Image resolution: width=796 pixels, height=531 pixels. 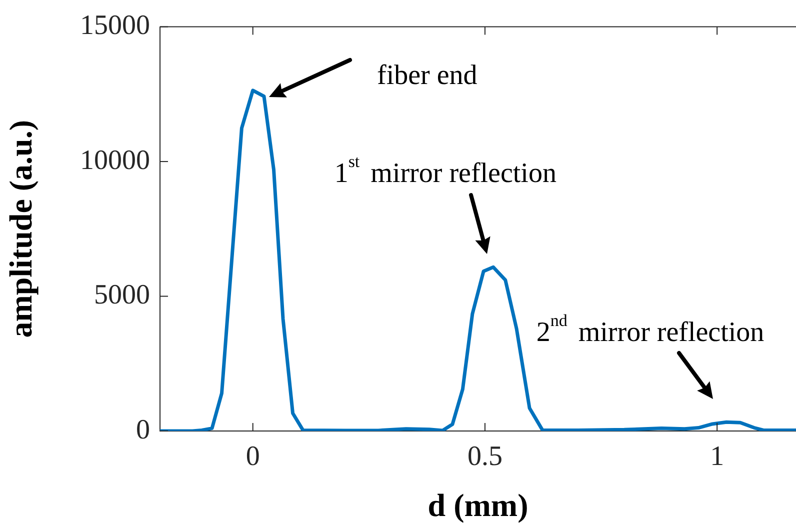 What do you see at coordinates (115, 26) in the screenshot?
I see `y-tick-label: 15000` at bounding box center [115, 26].